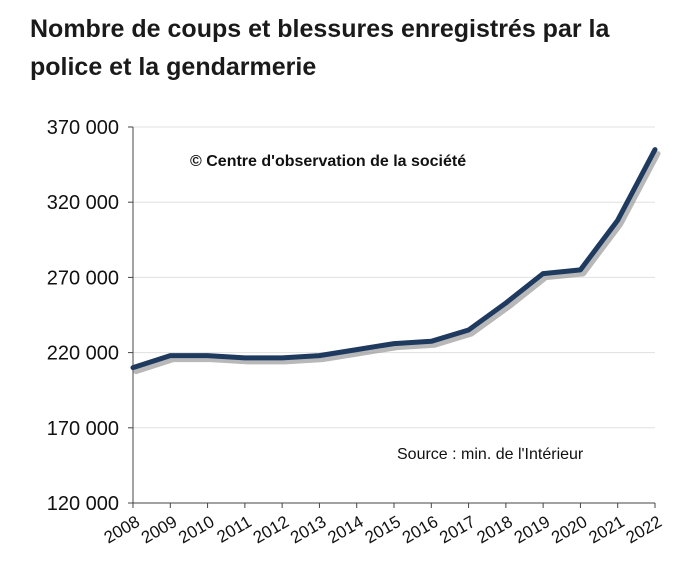 This screenshot has width=684, height=588. I want to click on x-tick-label: 2020, so click(569, 529).